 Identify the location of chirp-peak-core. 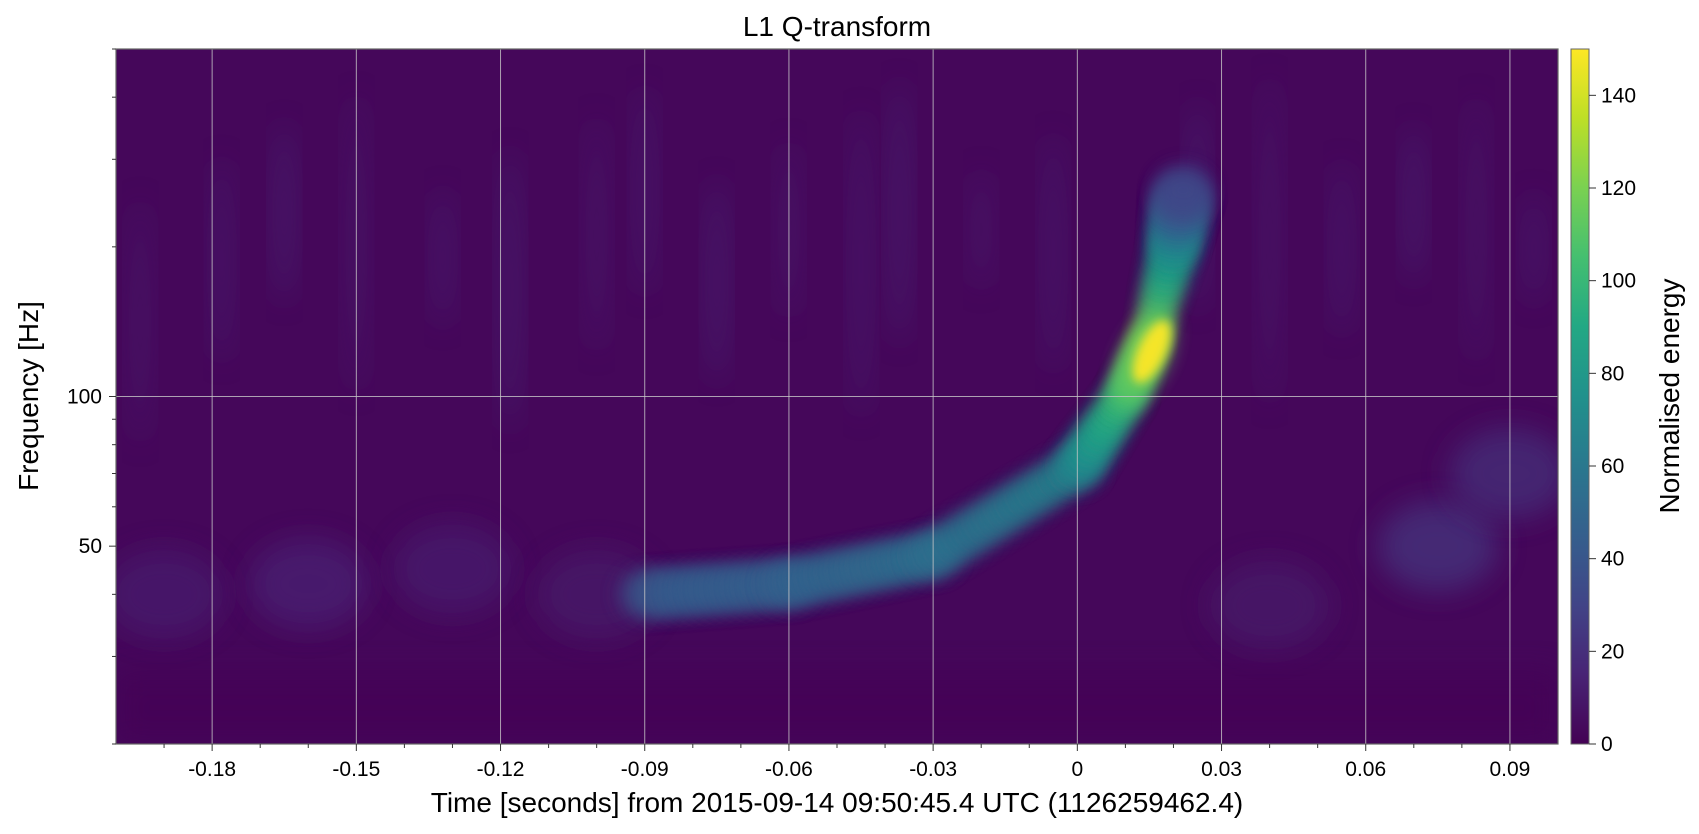
(1151, 351).